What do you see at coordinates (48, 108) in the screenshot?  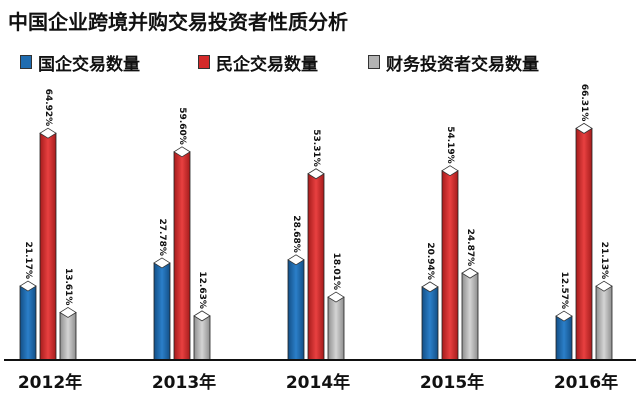 I see `data-label-private-0: 64.92%` at bounding box center [48, 108].